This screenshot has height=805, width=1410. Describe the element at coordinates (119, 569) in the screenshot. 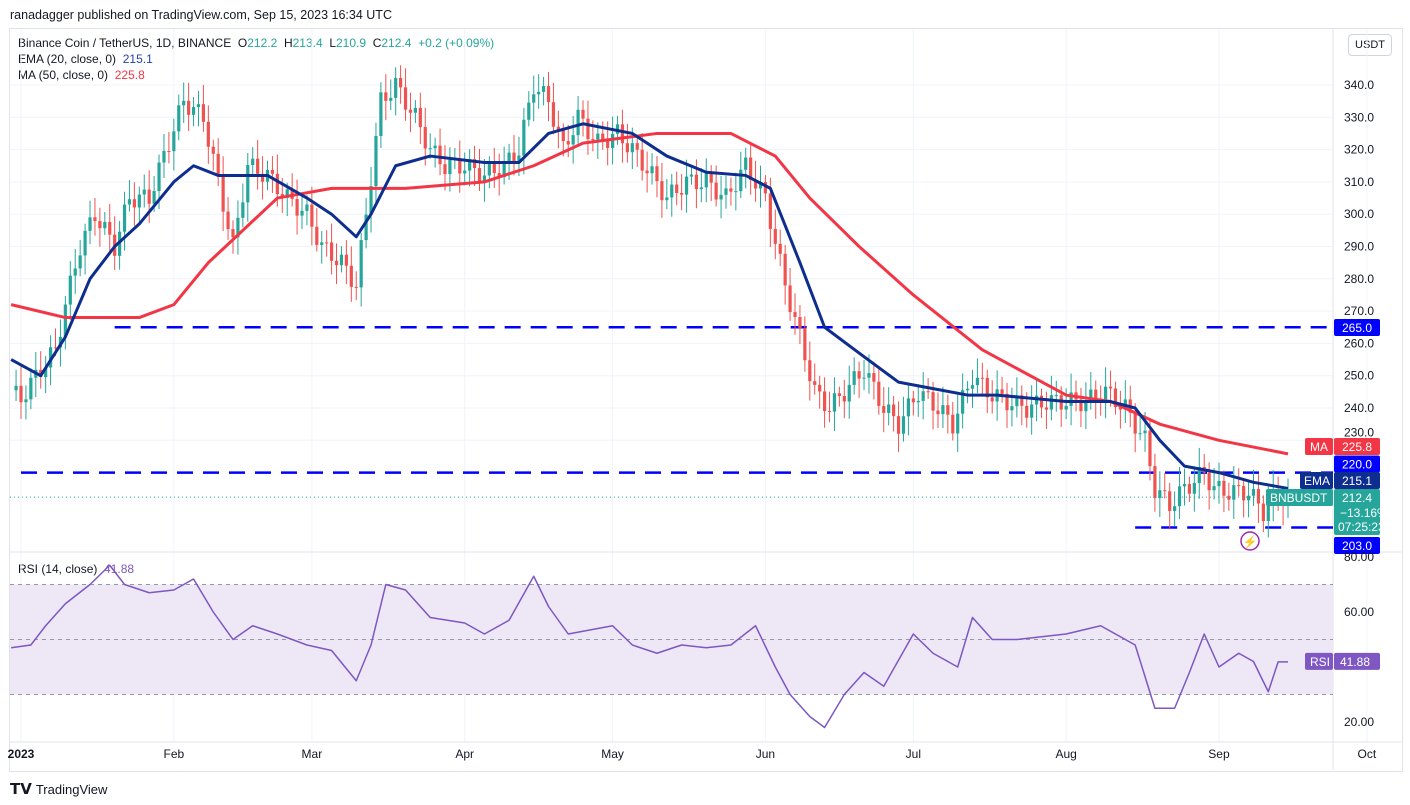

I see `rsi-value: 41.88` at that location.